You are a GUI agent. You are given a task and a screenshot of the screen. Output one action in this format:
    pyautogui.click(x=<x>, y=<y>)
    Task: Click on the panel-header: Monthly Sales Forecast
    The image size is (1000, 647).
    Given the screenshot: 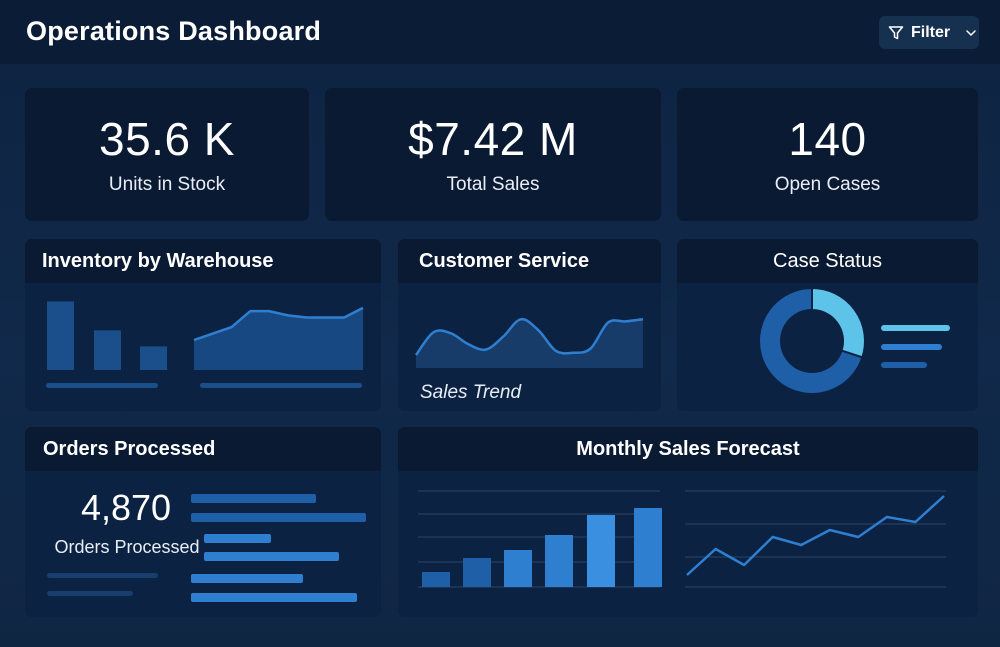 What is the action you would take?
    pyautogui.click(x=688, y=449)
    